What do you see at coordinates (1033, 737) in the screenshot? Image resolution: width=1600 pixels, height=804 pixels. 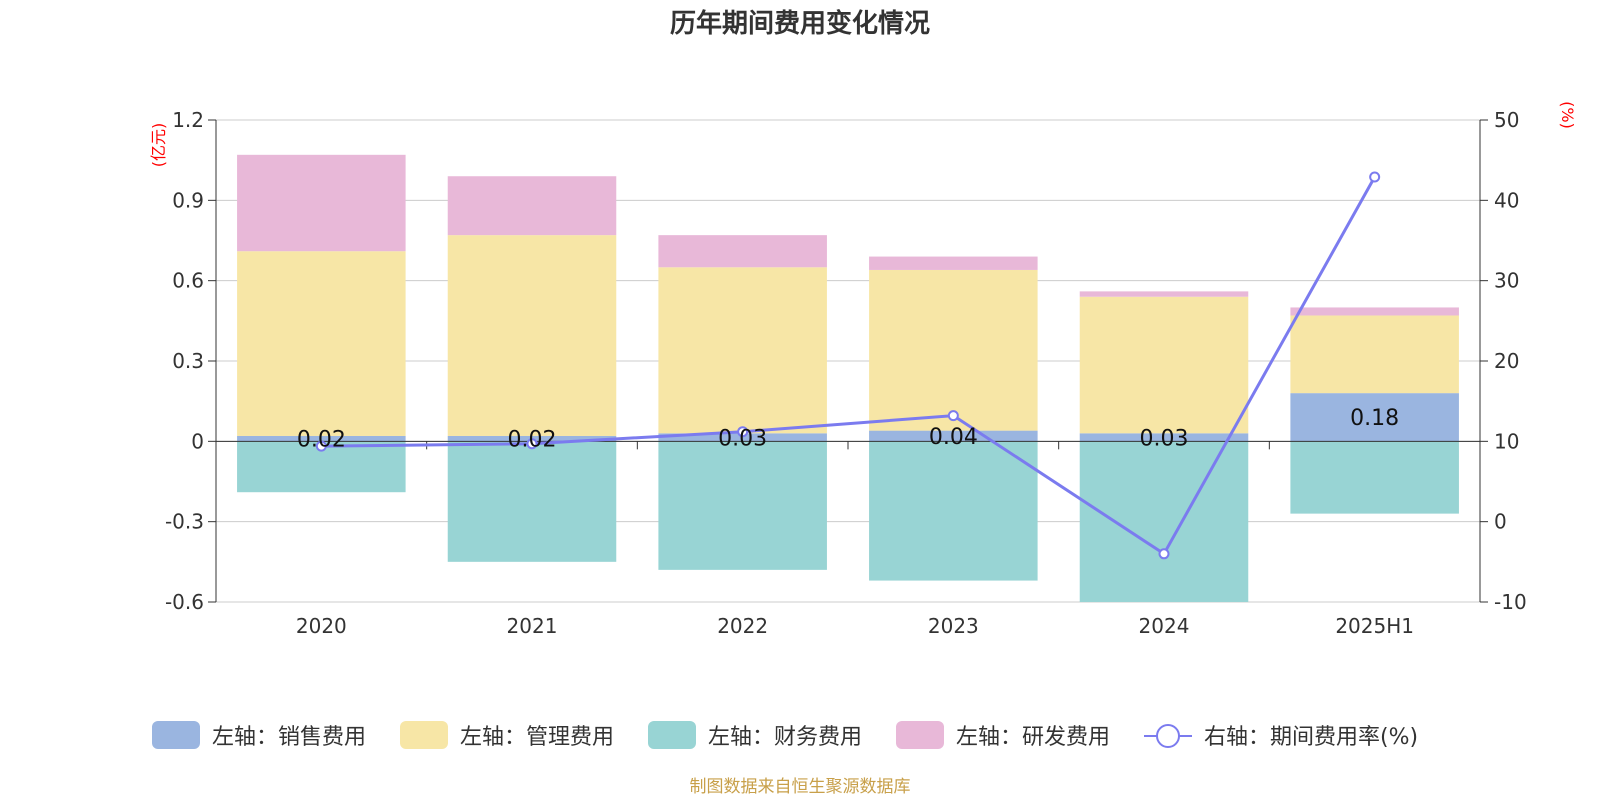 I see `legend-label-3: 左轴：研发费用` at bounding box center [1033, 737].